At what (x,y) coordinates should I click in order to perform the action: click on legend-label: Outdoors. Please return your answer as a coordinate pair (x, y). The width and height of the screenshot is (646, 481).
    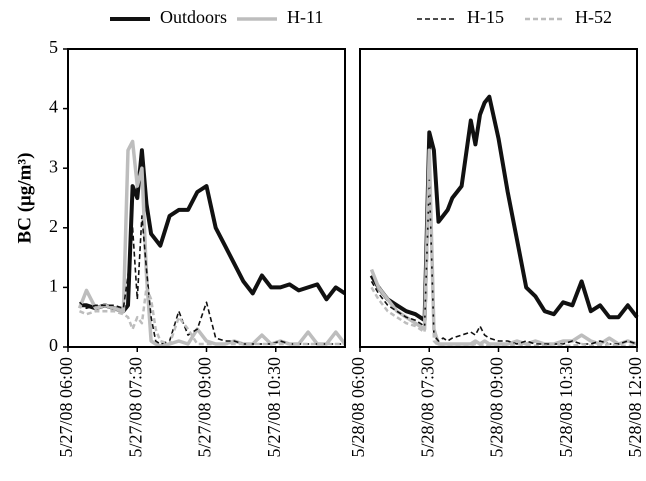
    Looking at the image, I should click on (193, 17).